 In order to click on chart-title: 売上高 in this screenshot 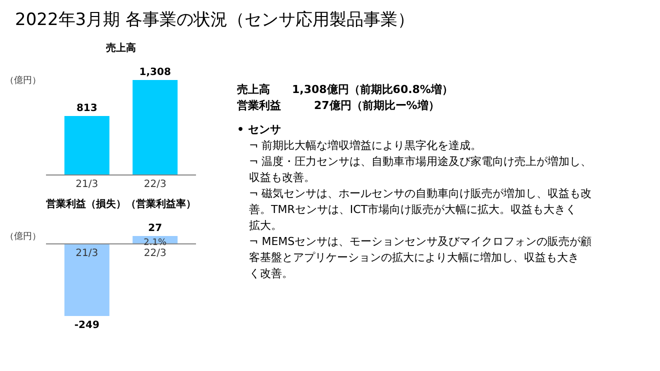, I will do `click(121, 48)`.